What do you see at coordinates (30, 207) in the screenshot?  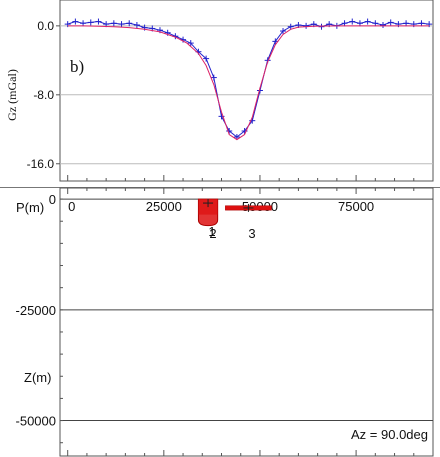 I see `section-x-axis-label: P(m)` at bounding box center [30, 207].